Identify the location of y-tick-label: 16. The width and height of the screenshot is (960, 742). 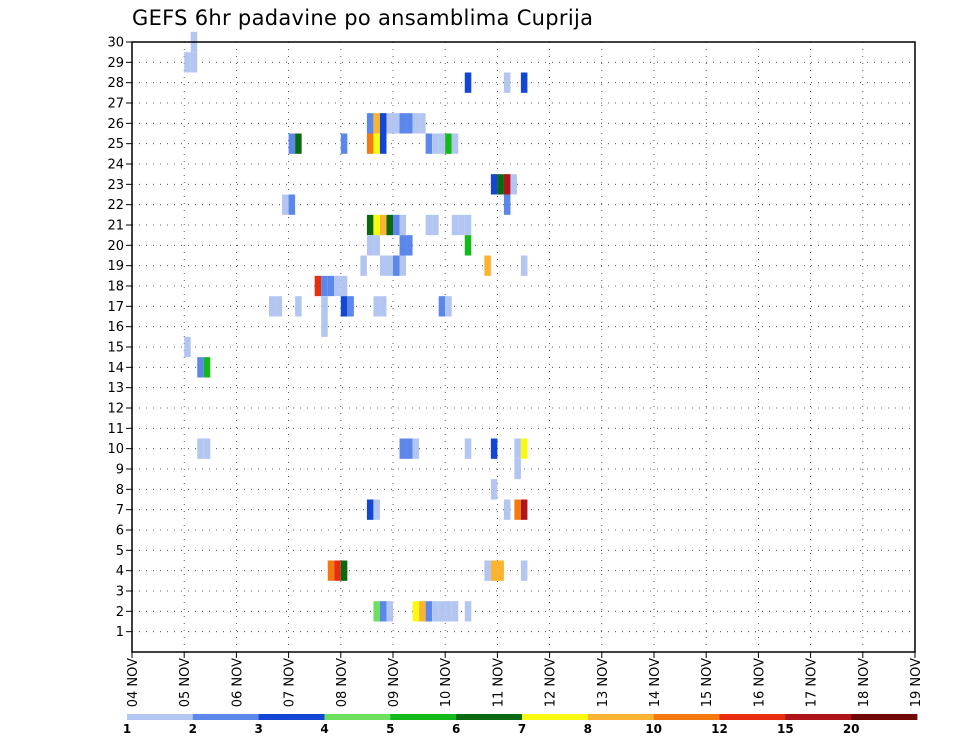
(115, 327).